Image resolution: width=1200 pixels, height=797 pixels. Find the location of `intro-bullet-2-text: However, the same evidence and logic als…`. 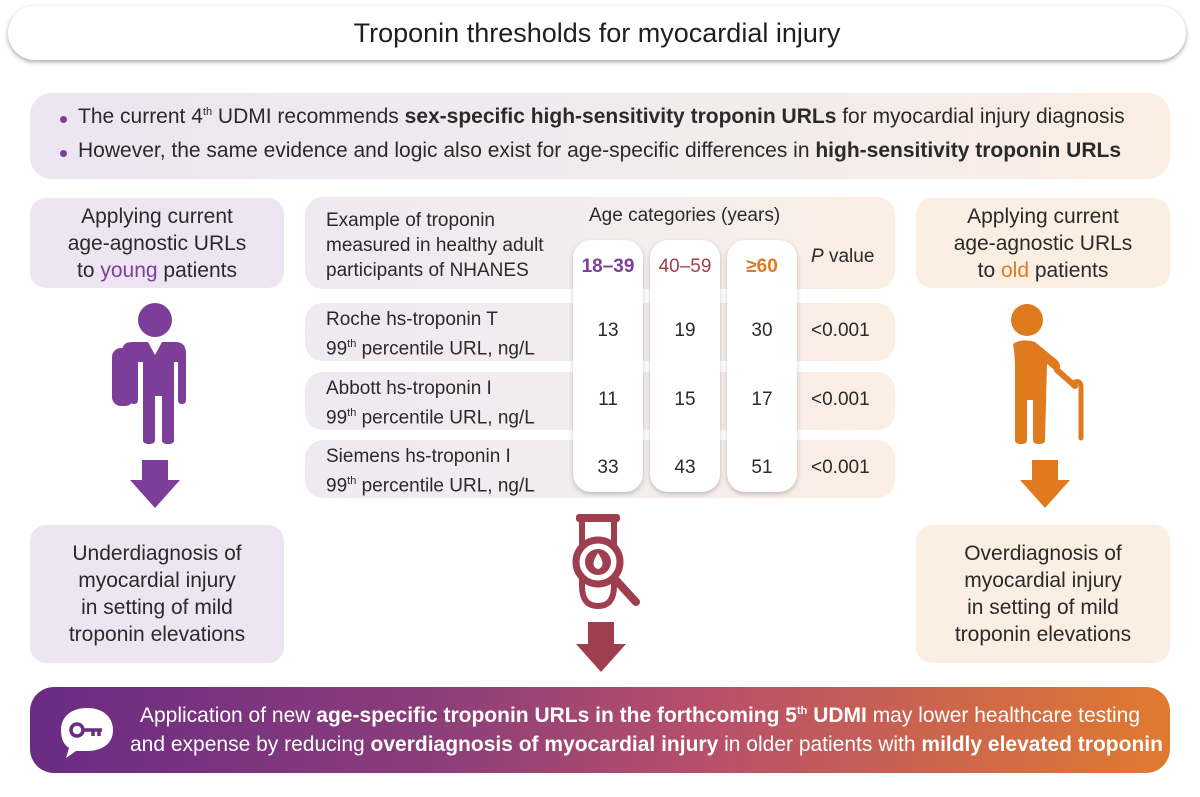

intro-bullet-2-text: However, the same evidence and logic als… is located at coordinates (447, 150).